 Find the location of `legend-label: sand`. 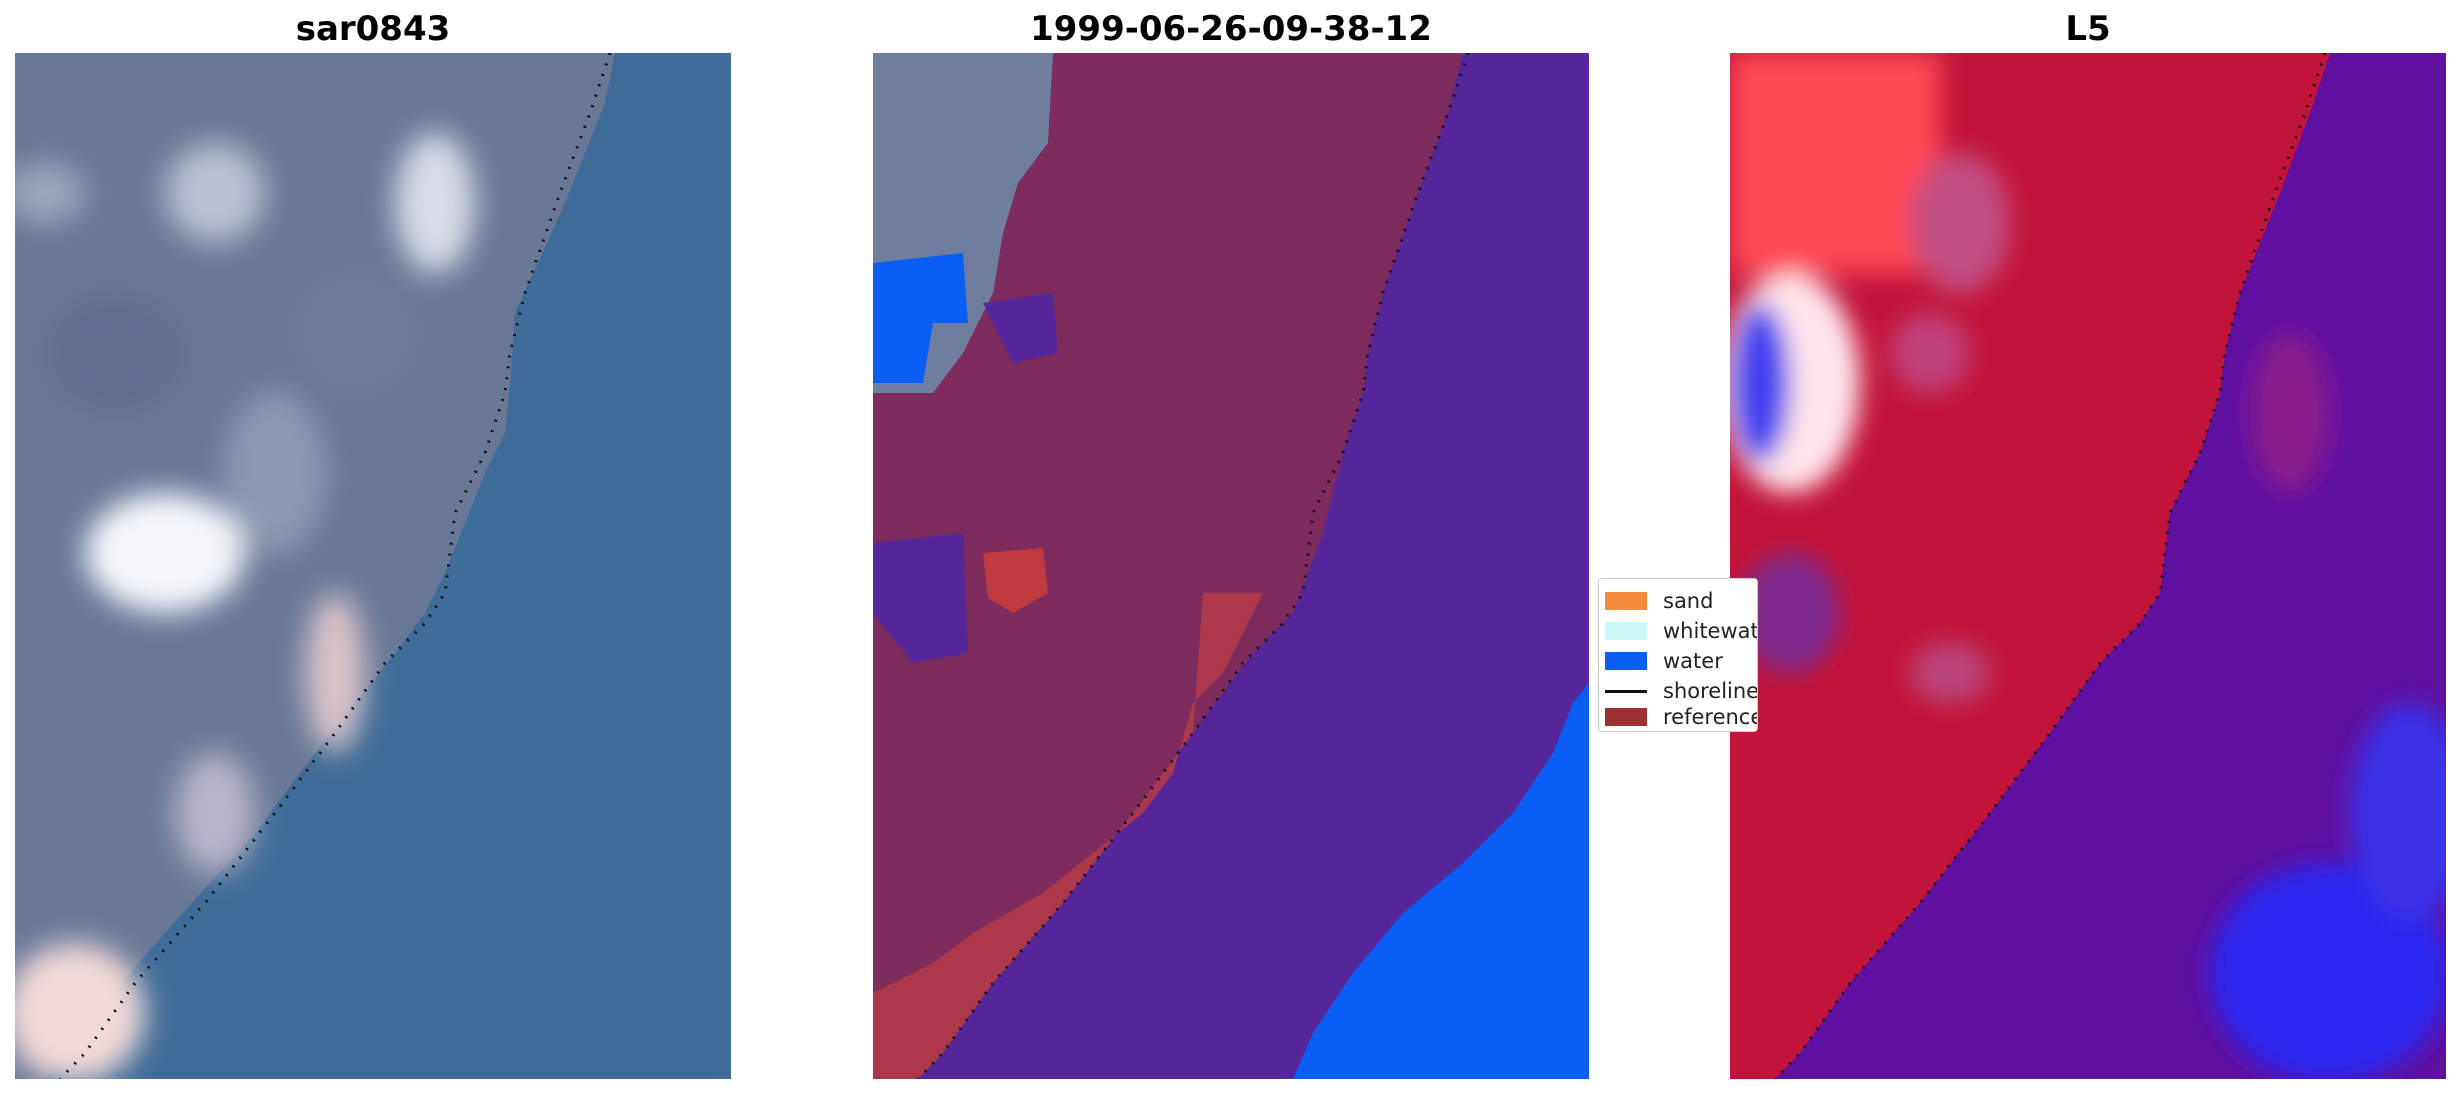

legend-label: sand is located at coordinates (1688, 601).